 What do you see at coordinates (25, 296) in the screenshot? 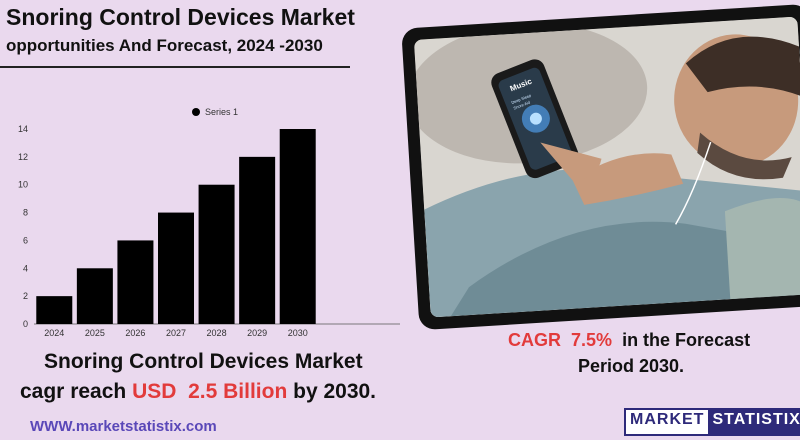
I see `y-tick-label: 2` at bounding box center [25, 296].